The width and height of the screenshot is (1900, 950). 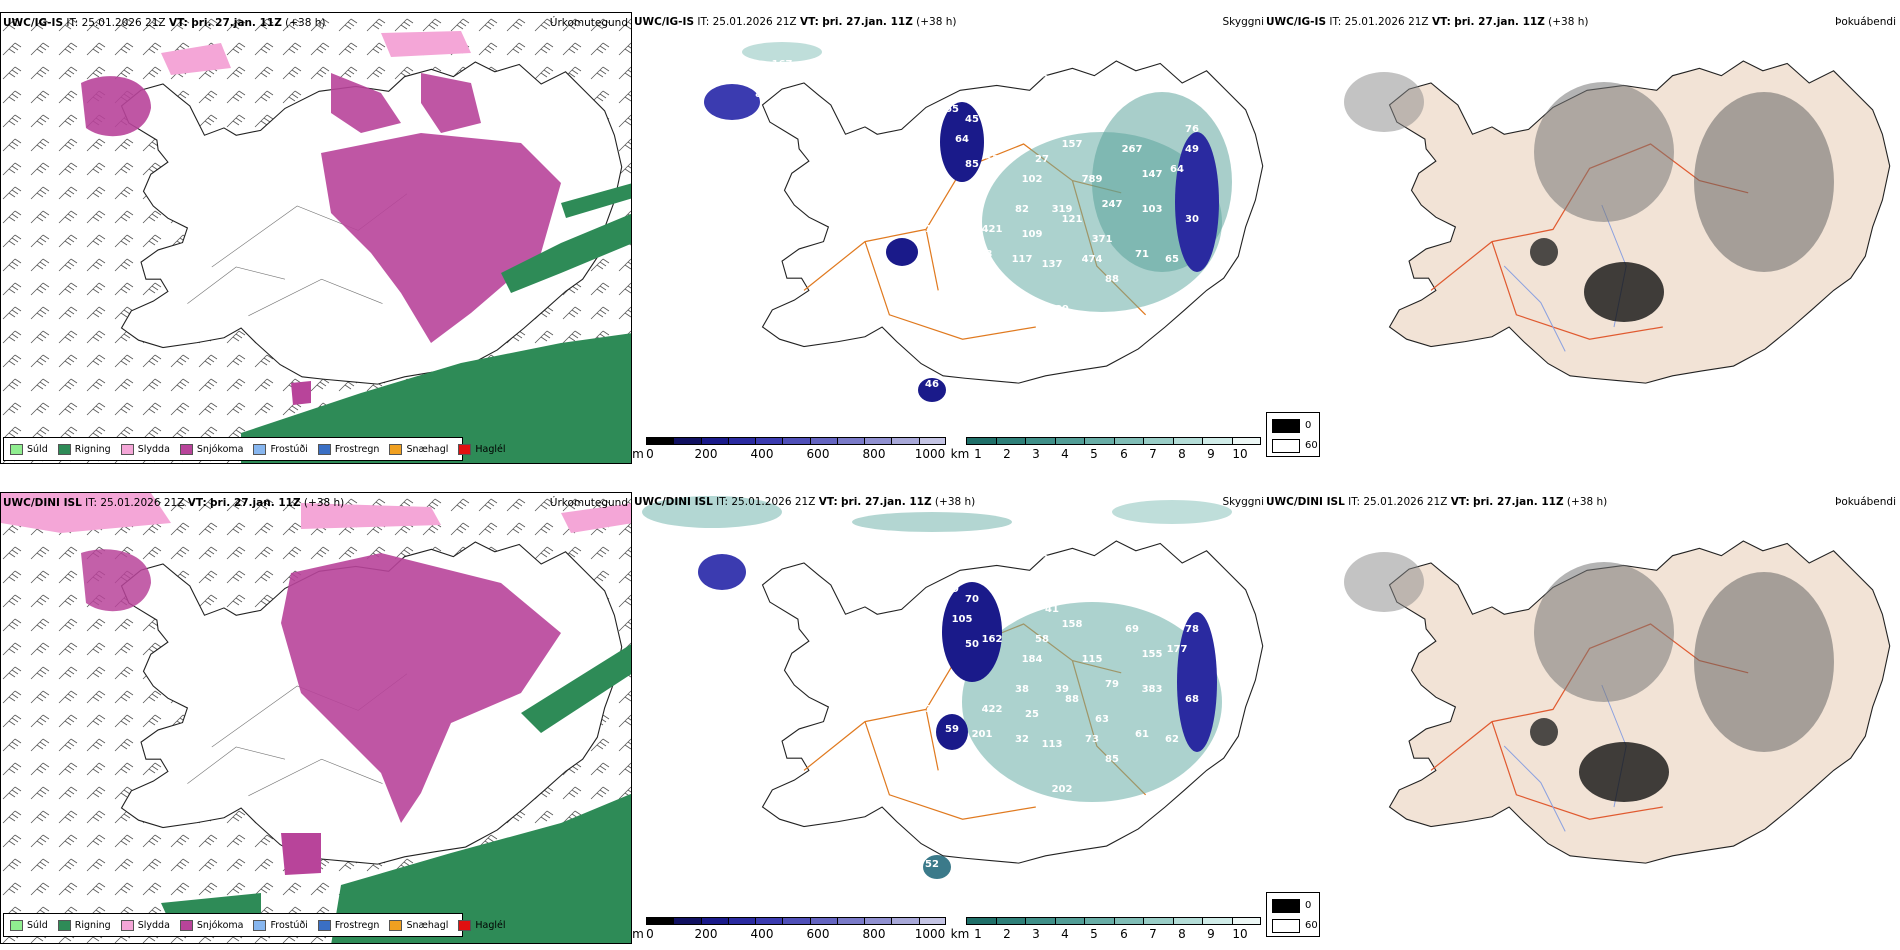 I want to click on fog-label-row2: Þokuábendi, so click(x=1865, y=502).